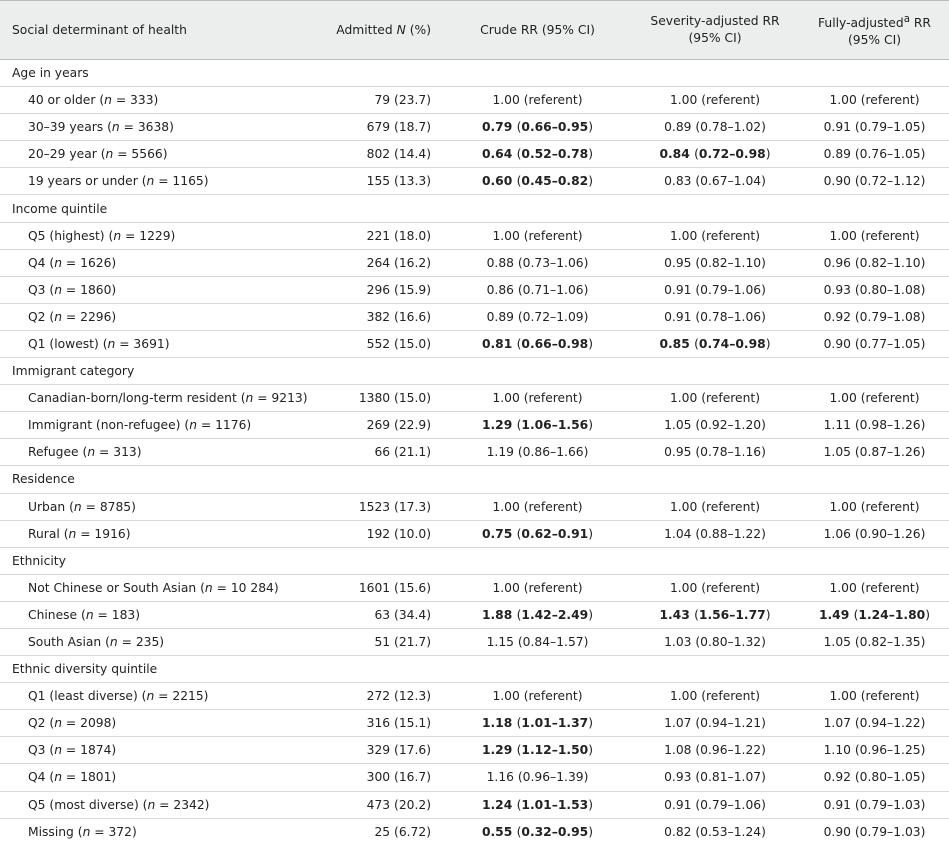 The width and height of the screenshot is (949, 845). What do you see at coordinates (537, 750) in the screenshot?
I see `value-cell: 1.29 (1.12–1.50)` at bounding box center [537, 750].